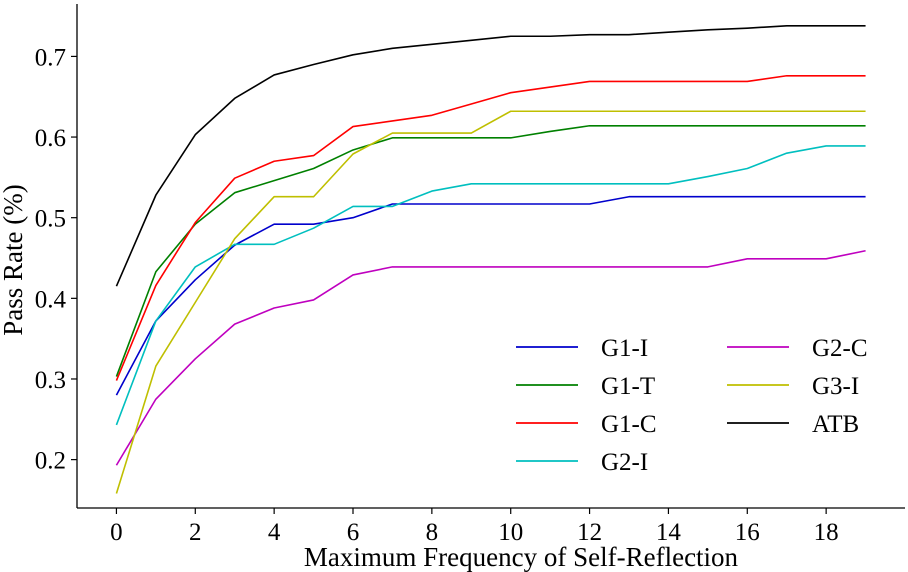 This screenshot has width=908, height=572. I want to click on y-tick-label: 0.3, so click(50, 380).